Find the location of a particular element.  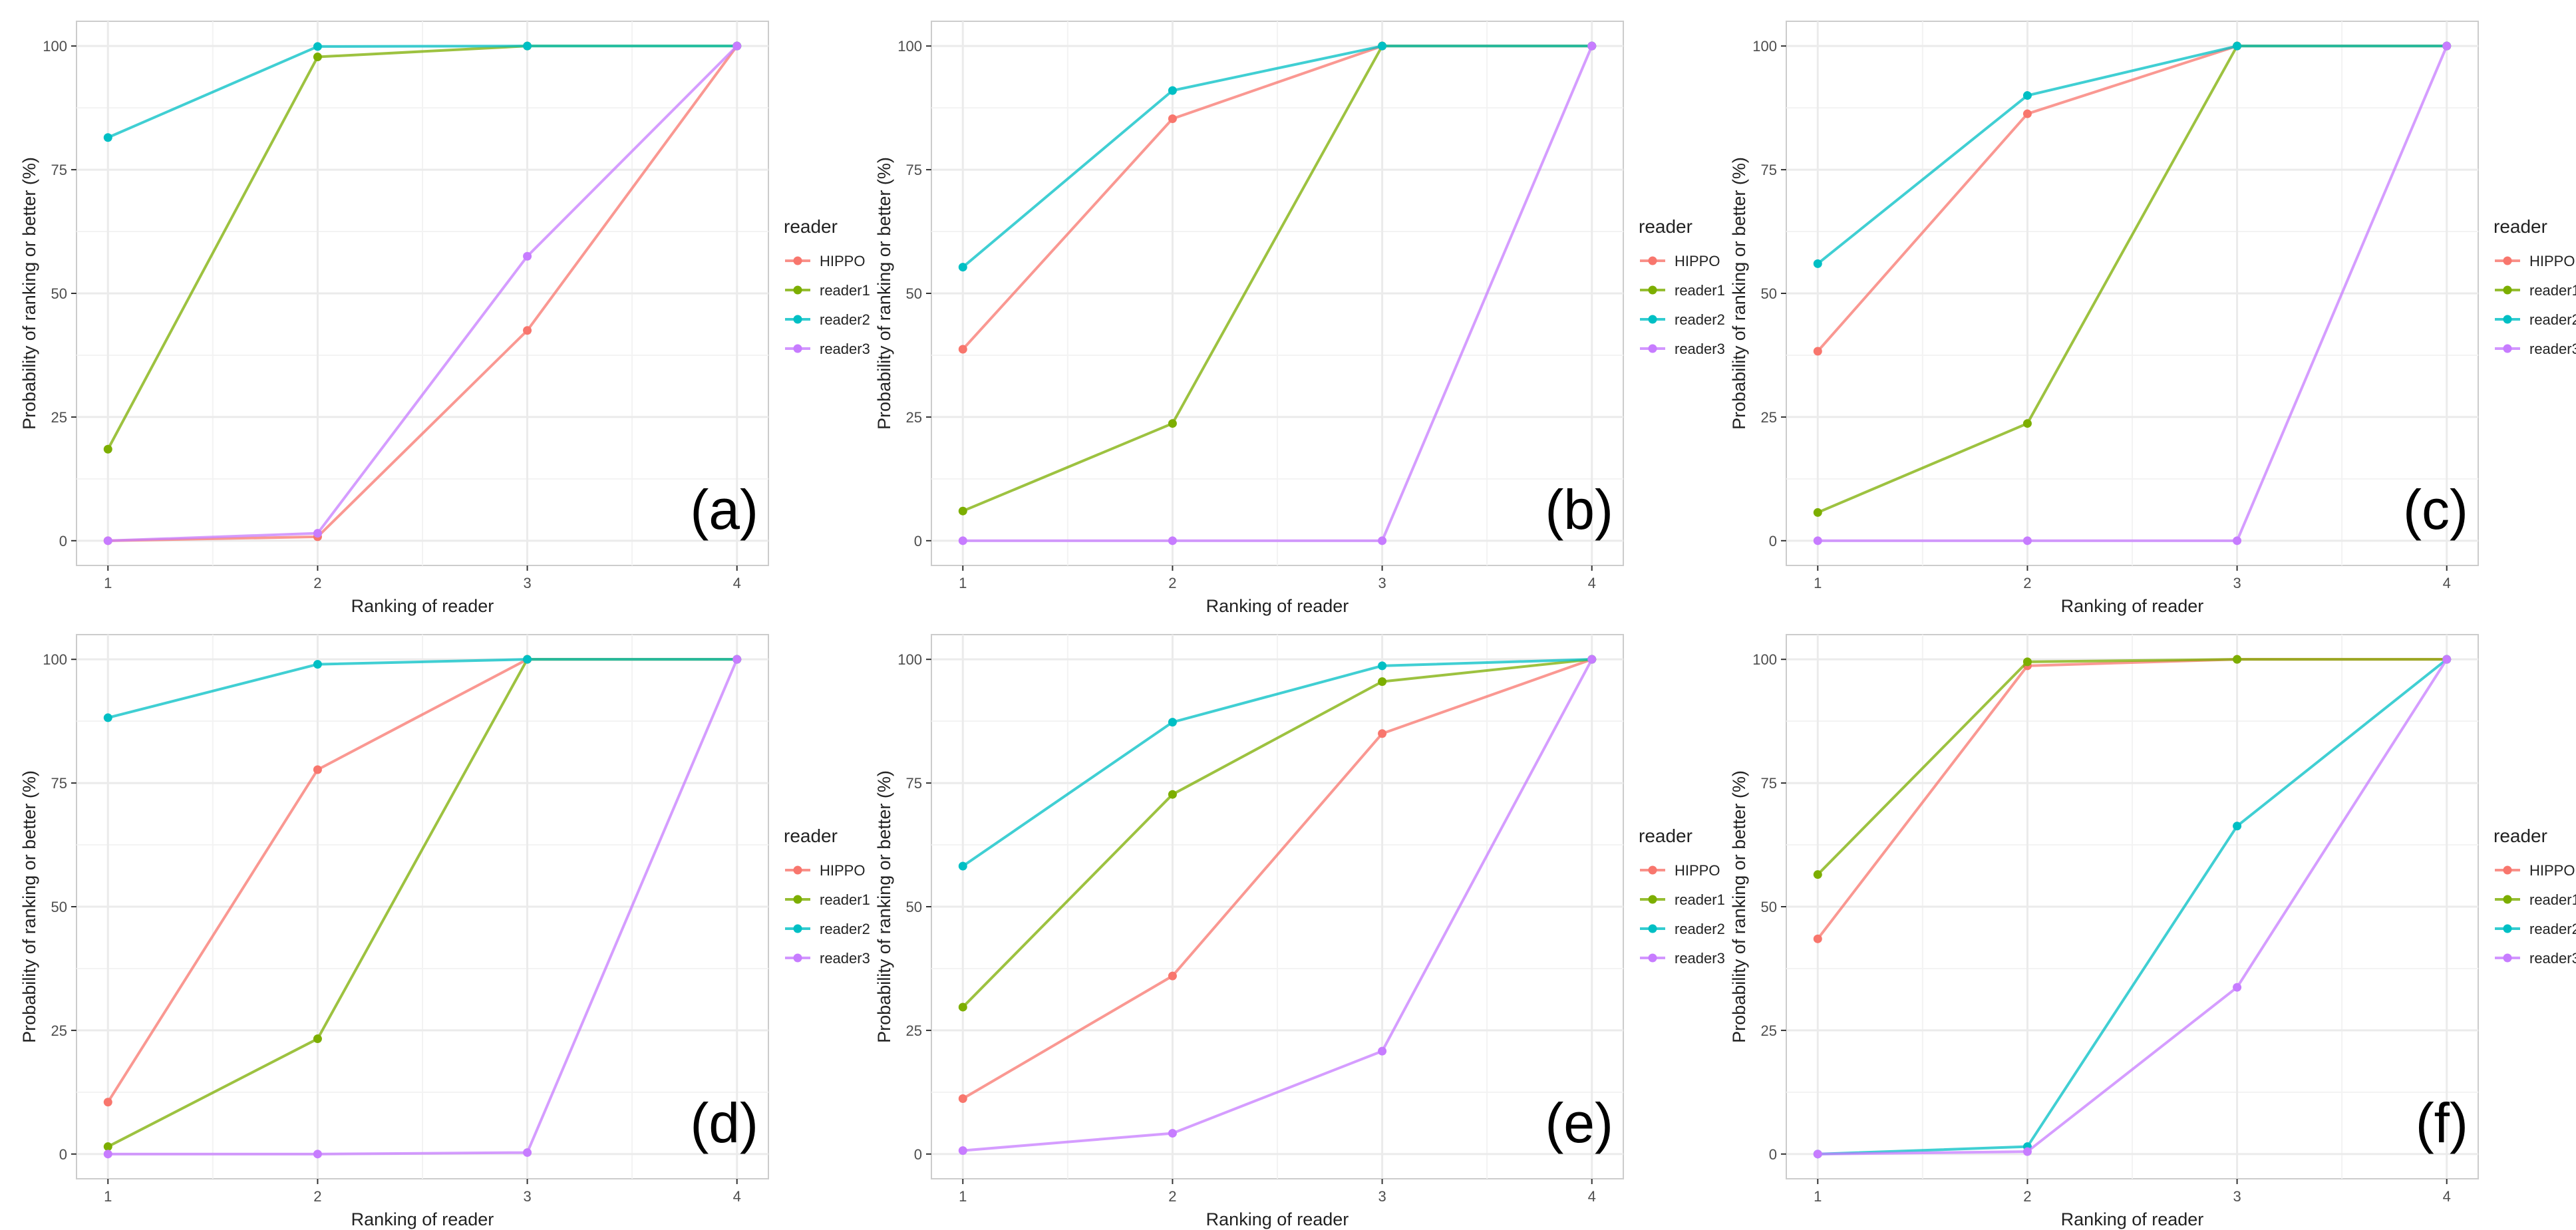

panel-label: (b) is located at coordinates (1579, 509).